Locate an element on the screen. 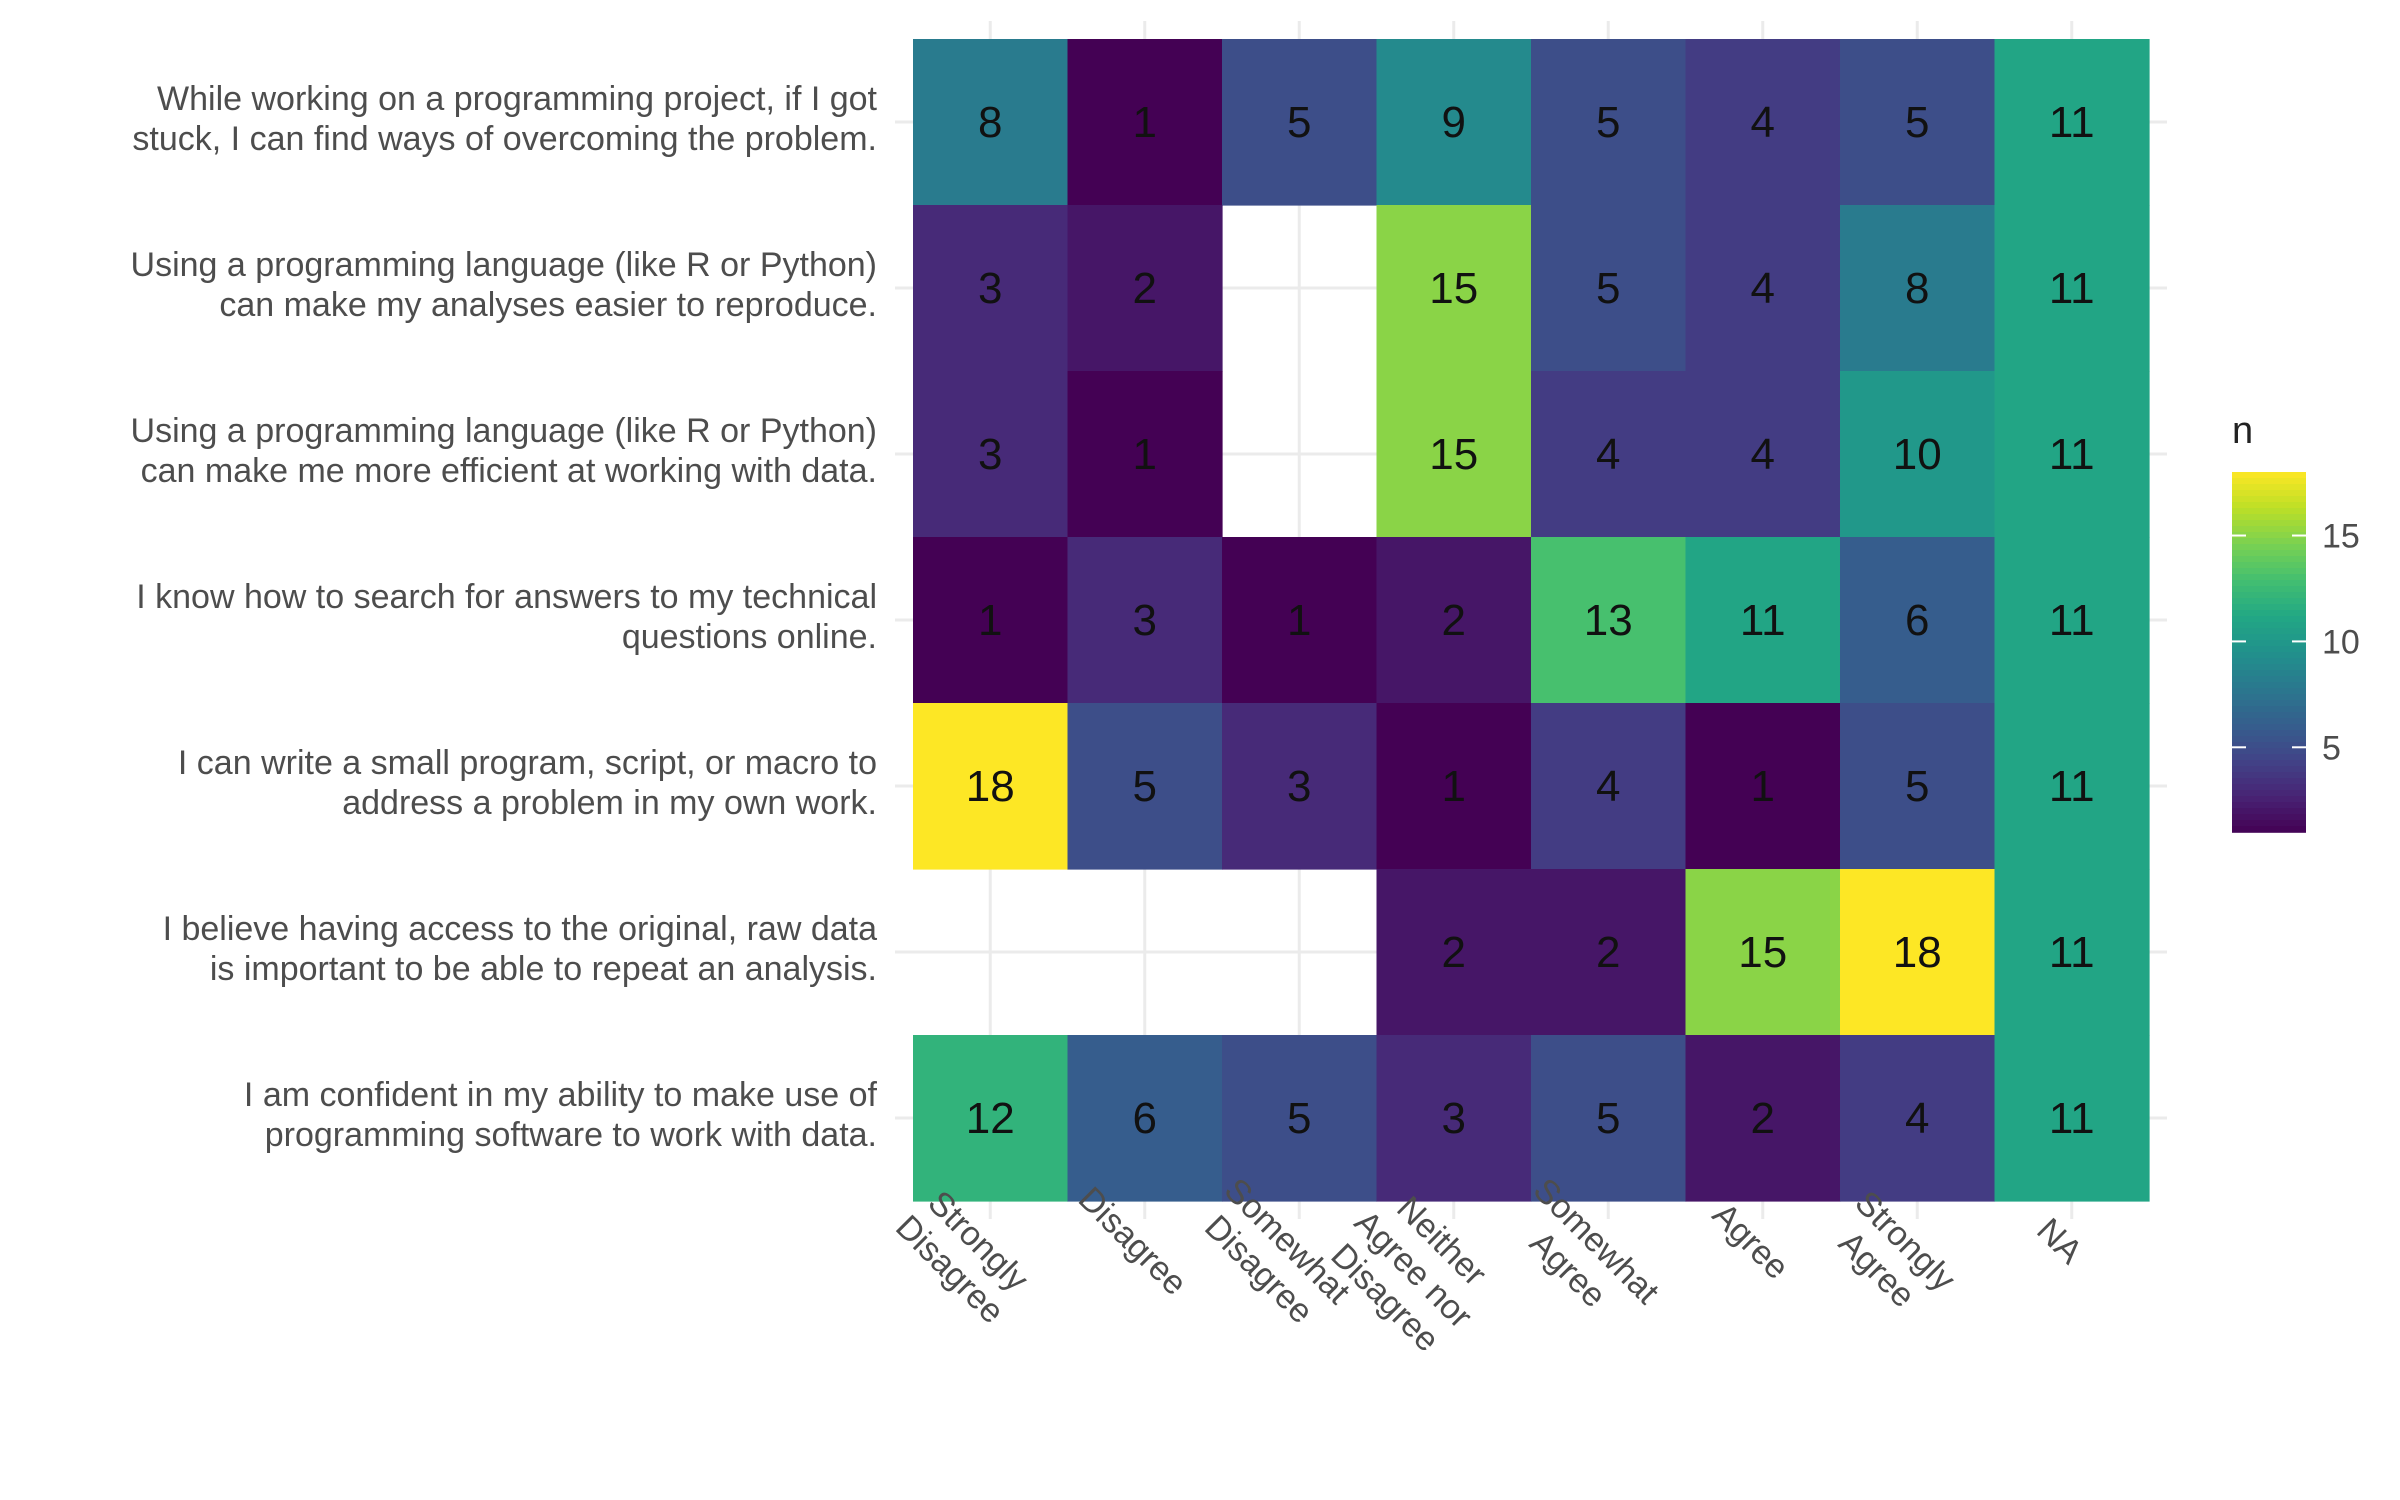 The image size is (2400, 1500). y-tick-label-line: programming software to work with data. is located at coordinates (571, 1135).